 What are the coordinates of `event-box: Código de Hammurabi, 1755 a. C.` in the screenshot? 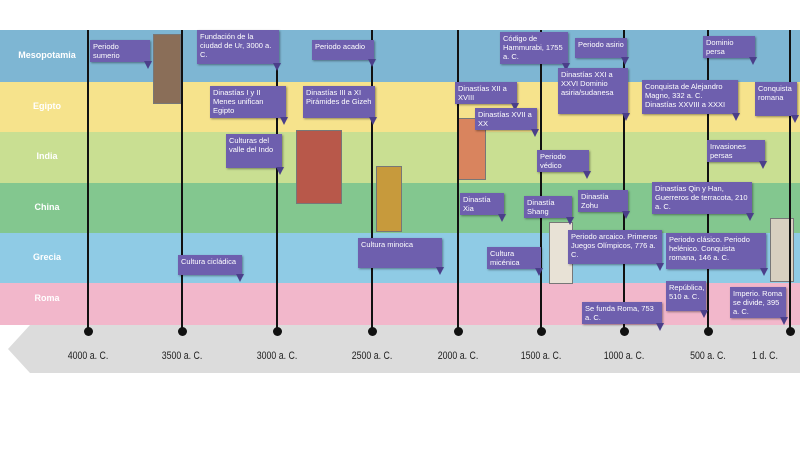 It's located at (535, 51).